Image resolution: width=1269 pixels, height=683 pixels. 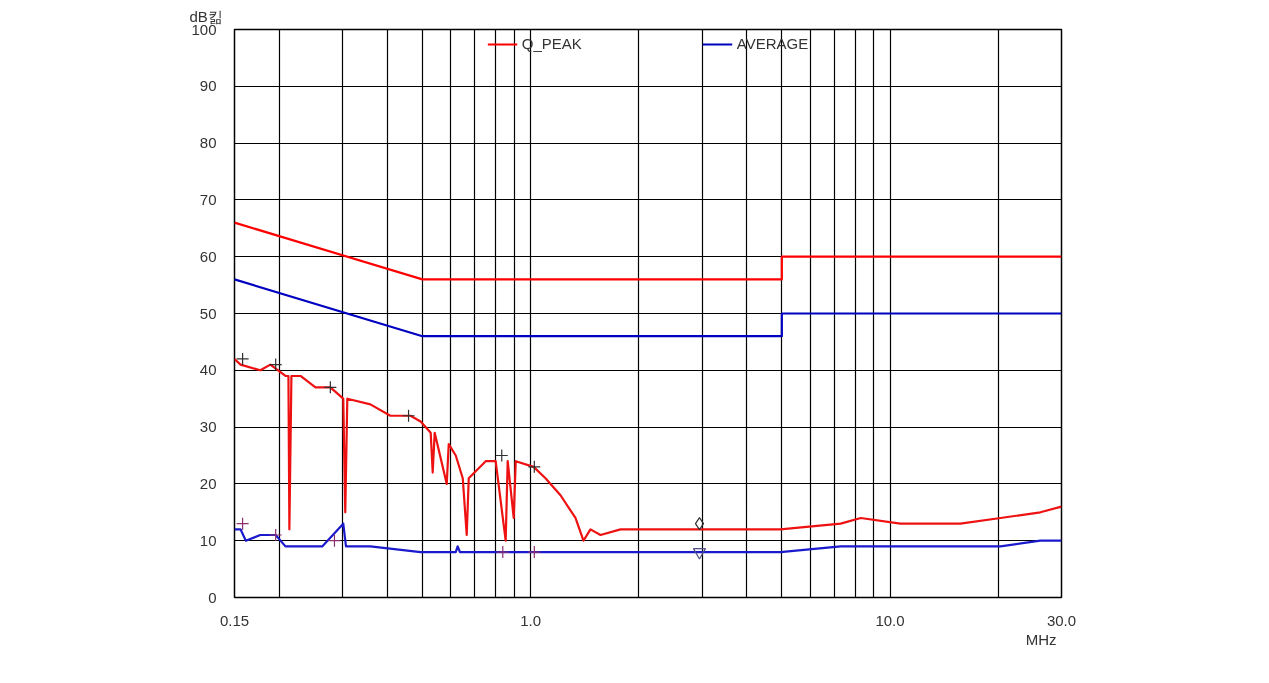 I want to click on y-tick-label: 40, so click(x=208, y=370).